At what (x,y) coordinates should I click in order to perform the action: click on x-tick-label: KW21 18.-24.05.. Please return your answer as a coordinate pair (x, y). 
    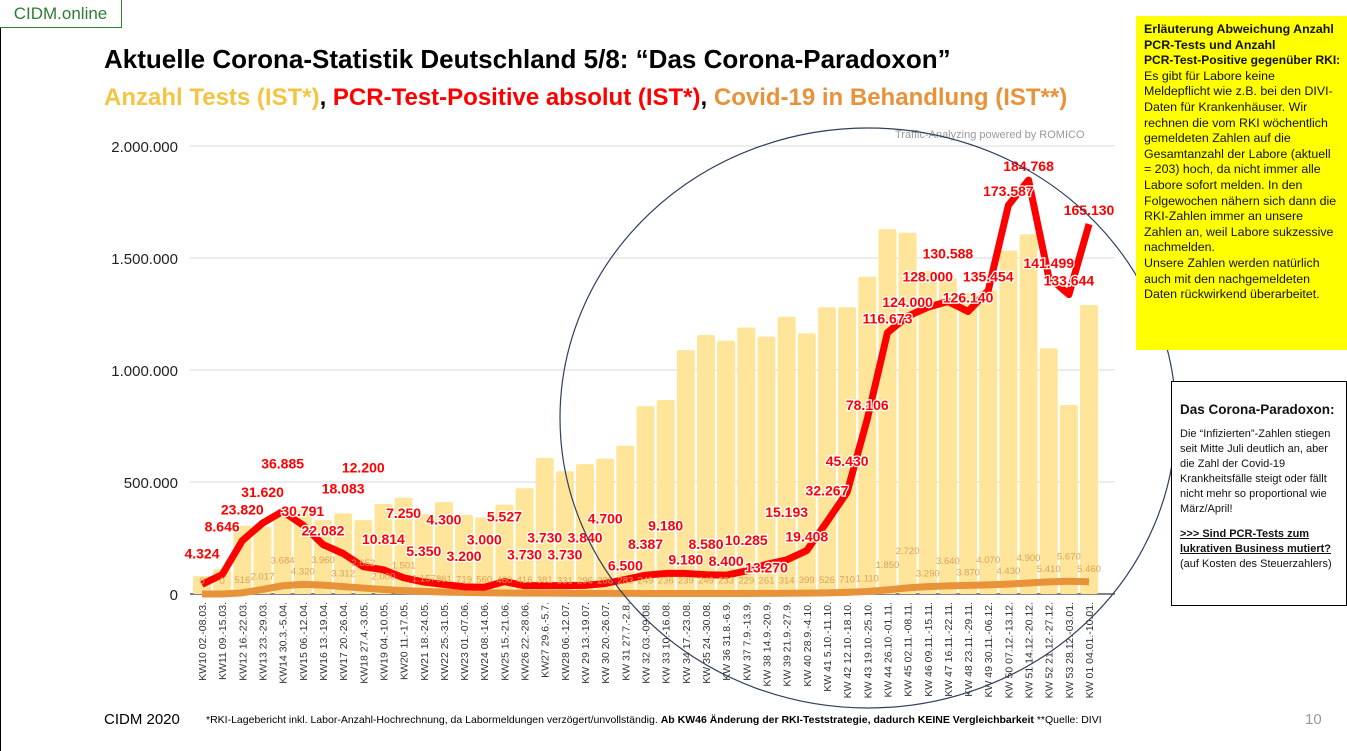
    Looking at the image, I should click on (425, 641).